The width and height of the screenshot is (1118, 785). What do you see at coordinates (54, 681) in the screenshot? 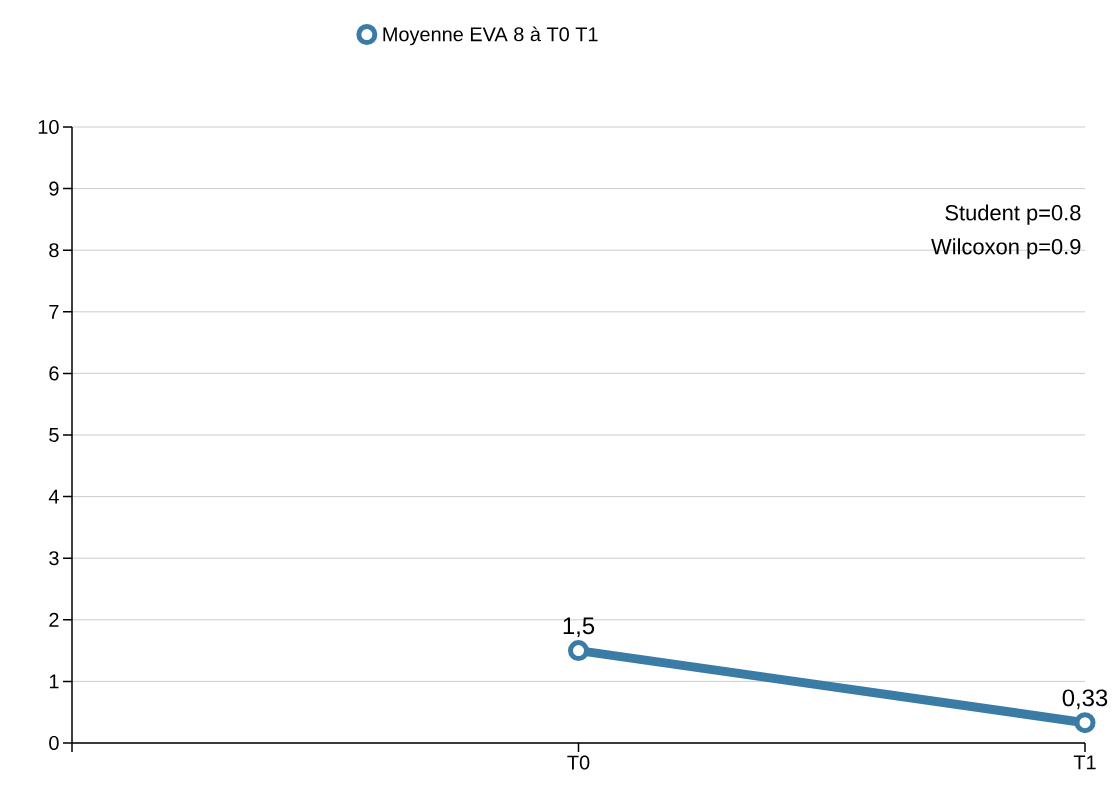
I see `y-tick-label: 1` at bounding box center [54, 681].